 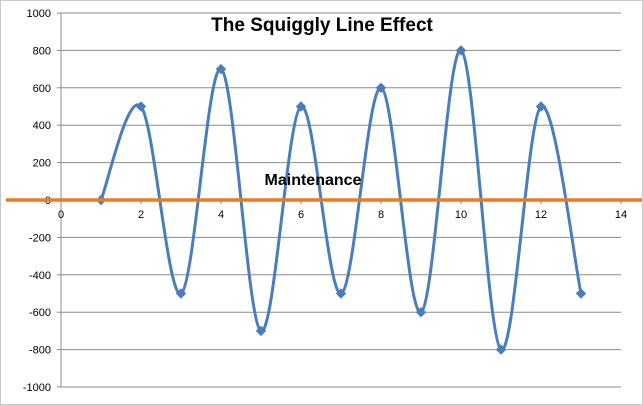 I want to click on x-tick-label: 2, so click(x=141, y=215).